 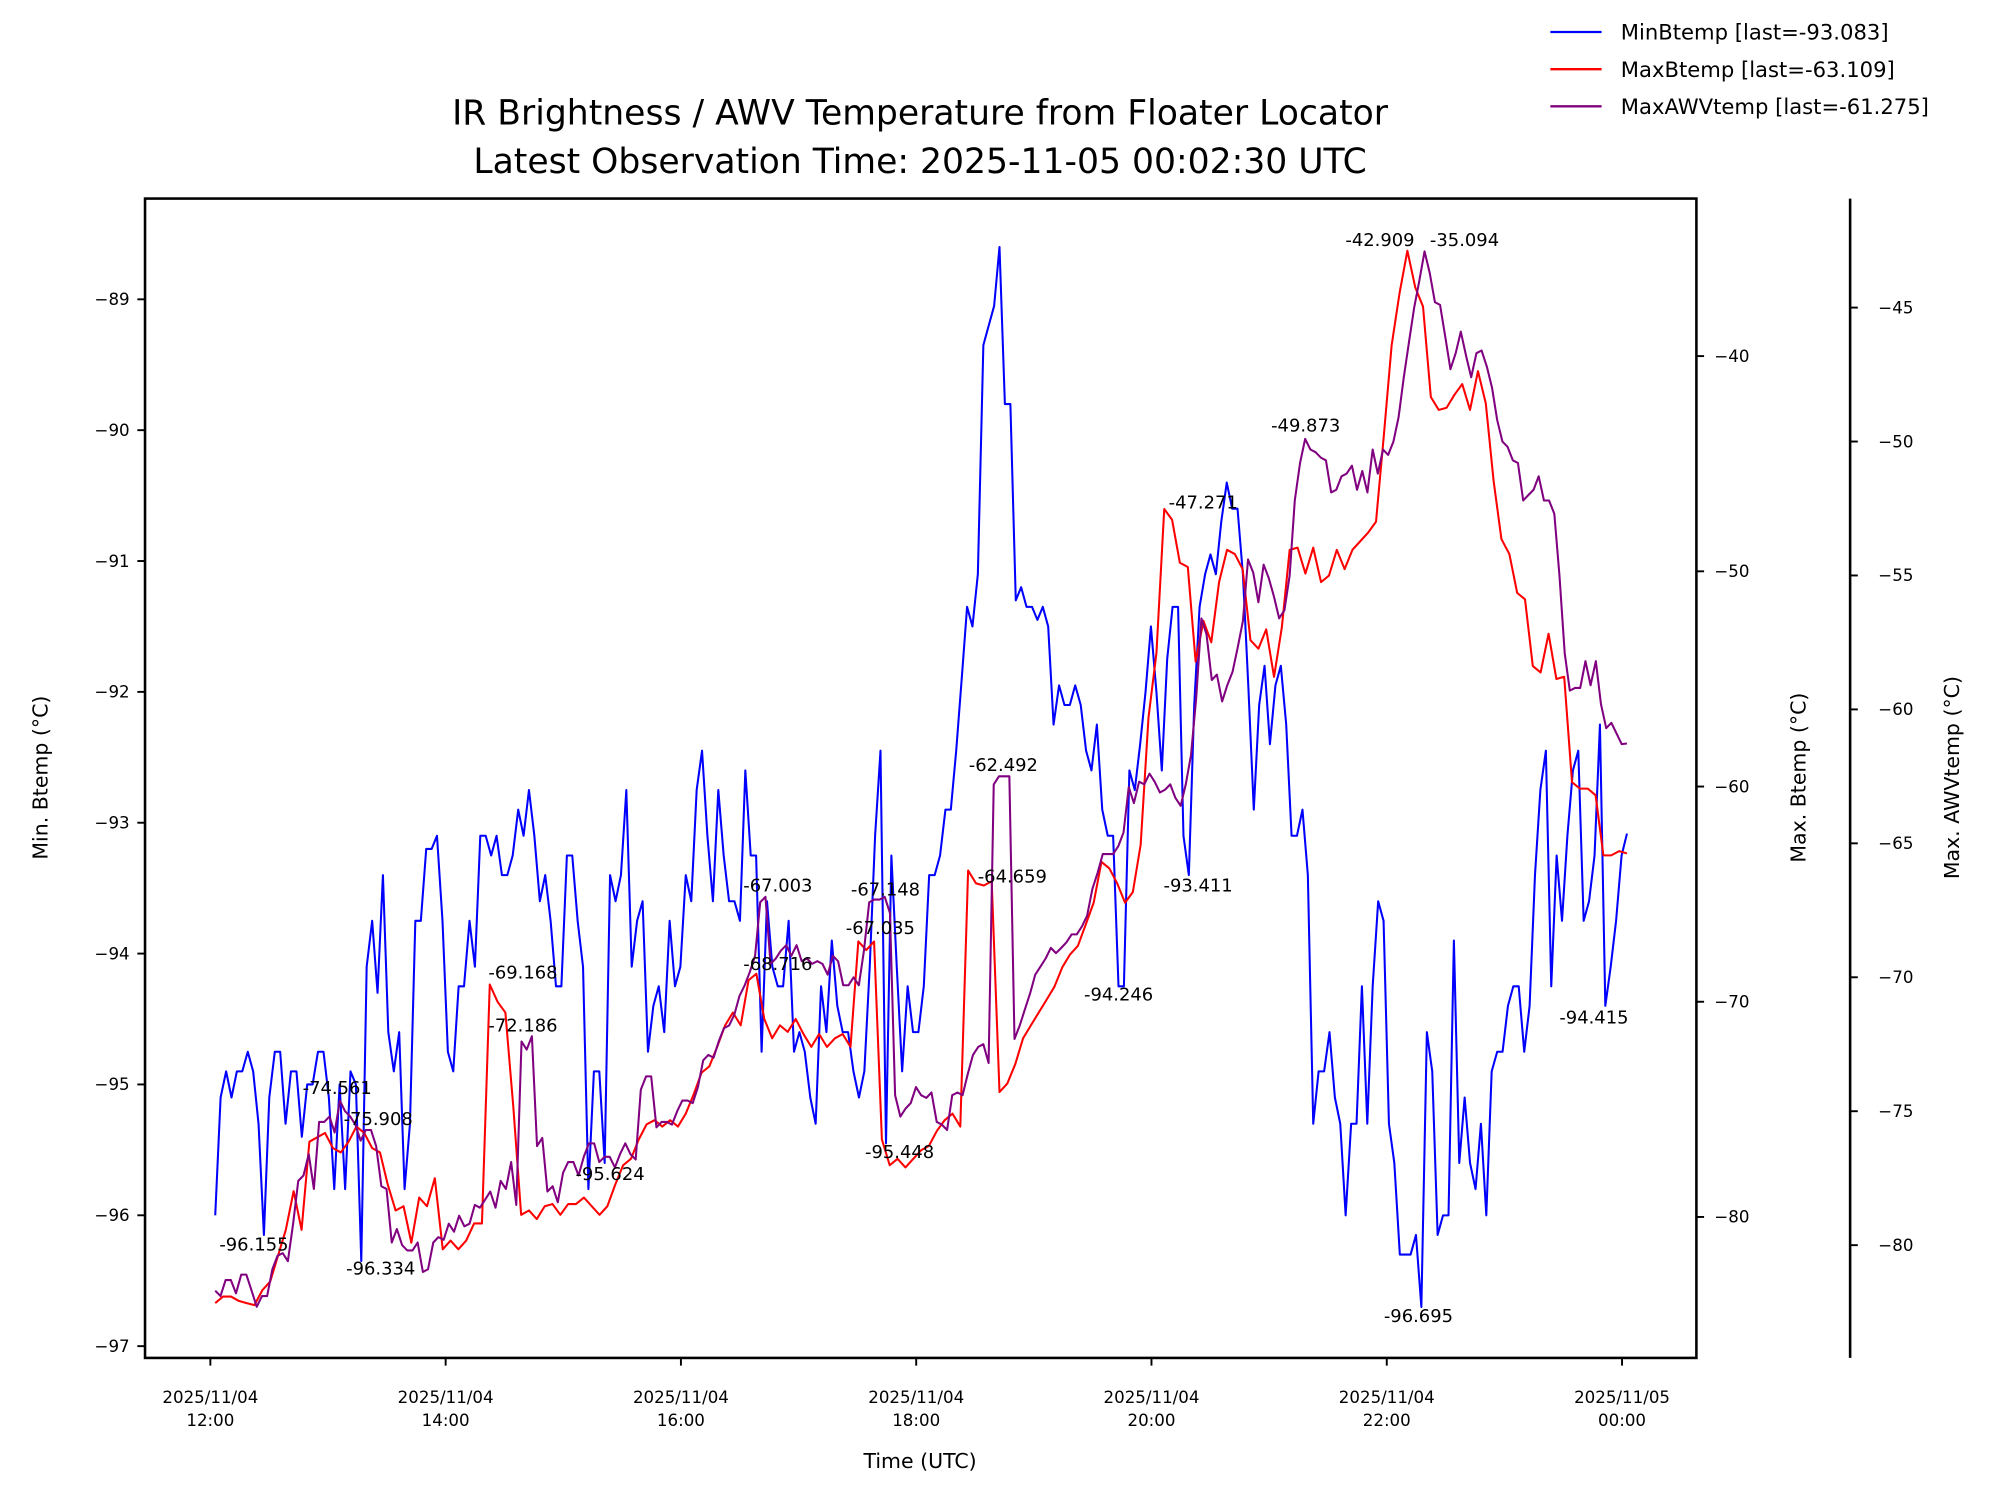 I want to click on data-annotation: -67.148, so click(x=885, y=889).